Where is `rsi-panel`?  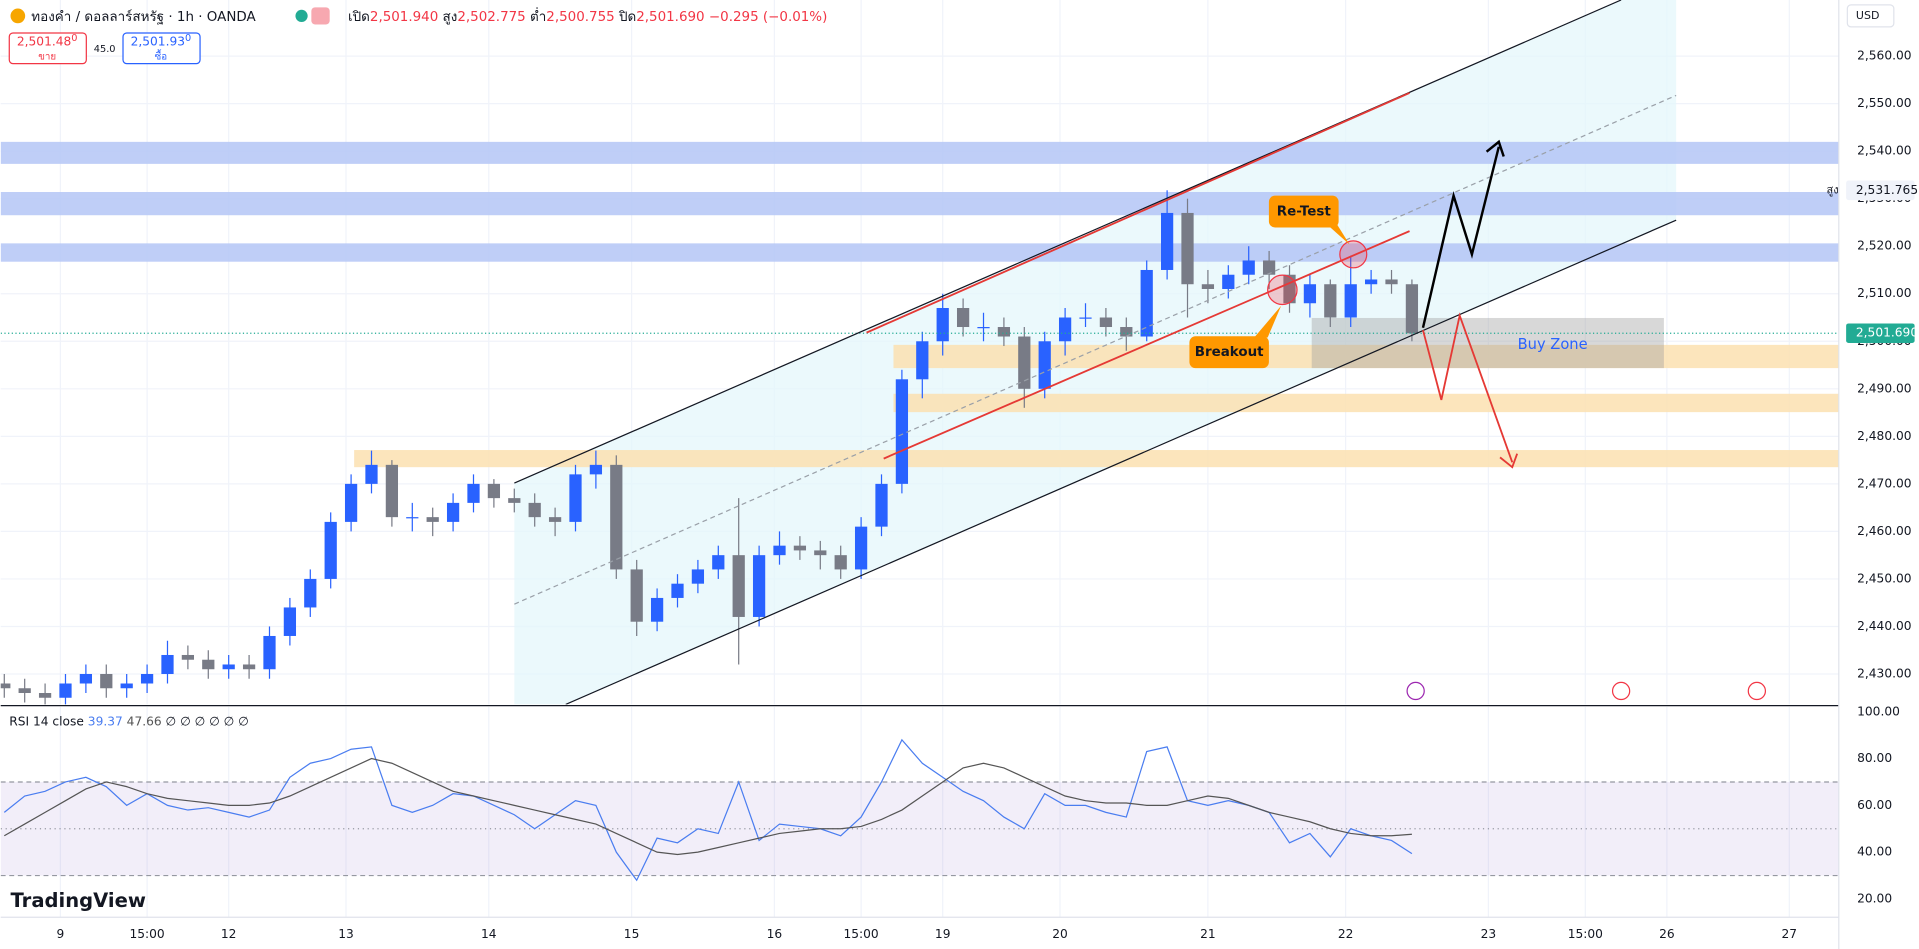
rsi-panel is located at coordinates (919, 810).